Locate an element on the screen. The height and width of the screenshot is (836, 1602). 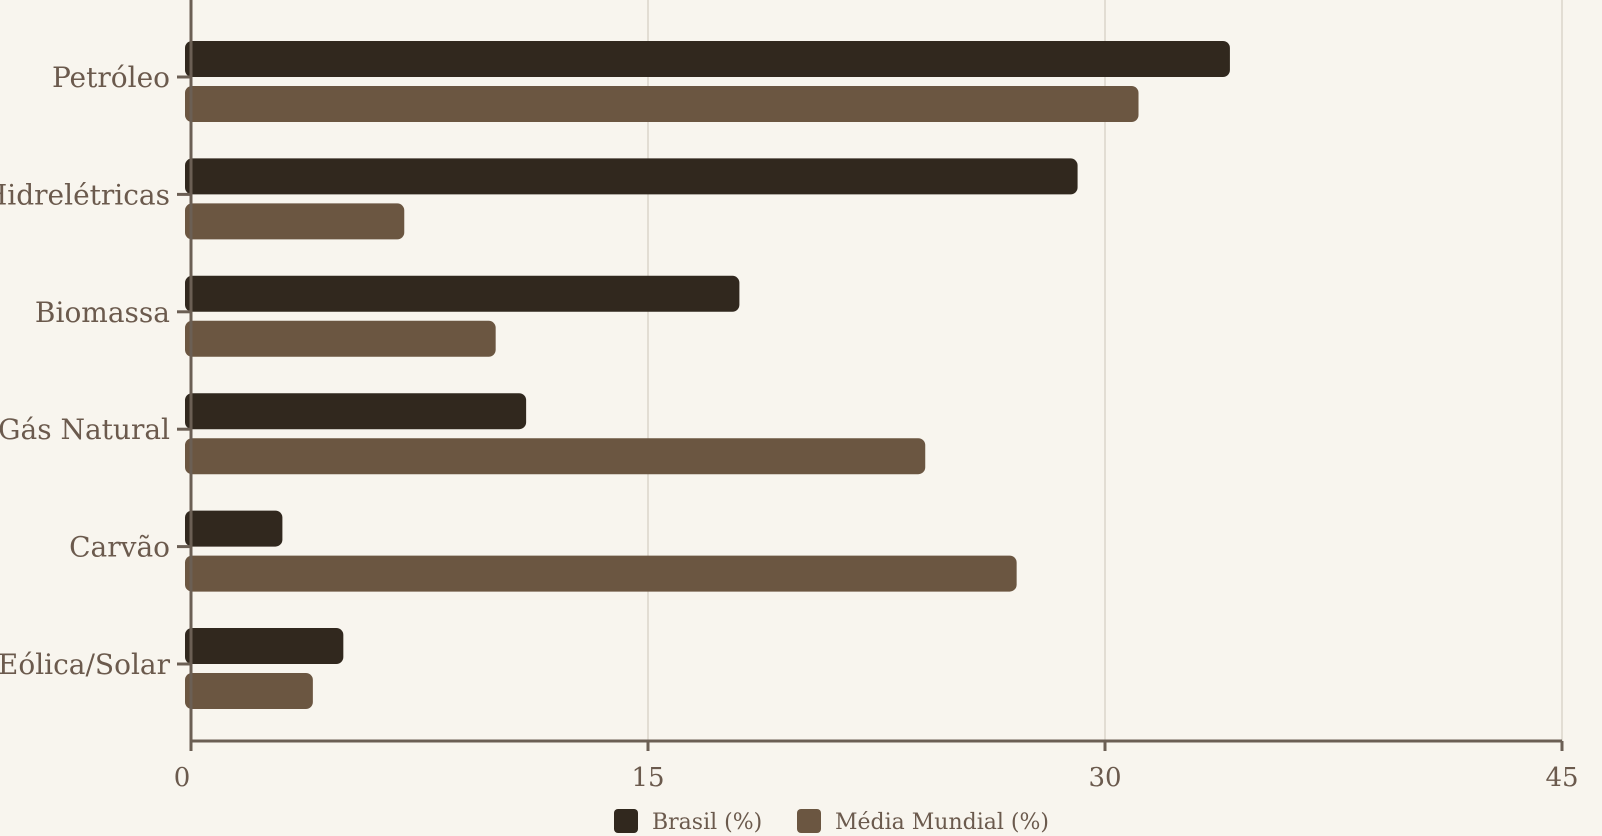
x-tick-label: 45 is located at coordinates (1561, 778).